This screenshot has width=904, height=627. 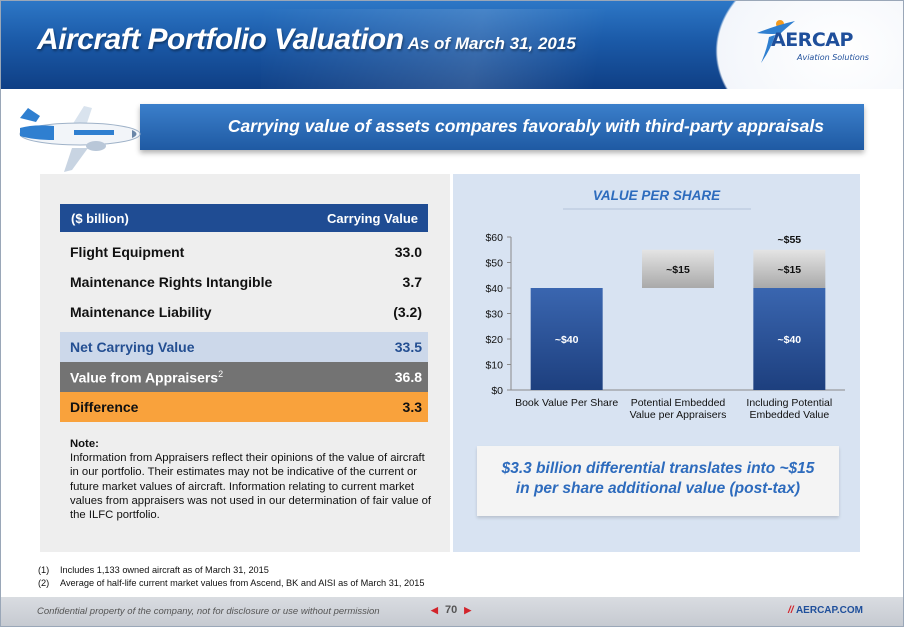 I want to click on page-navigator: ◀ 70 ▶, so click(x=451, y=610).